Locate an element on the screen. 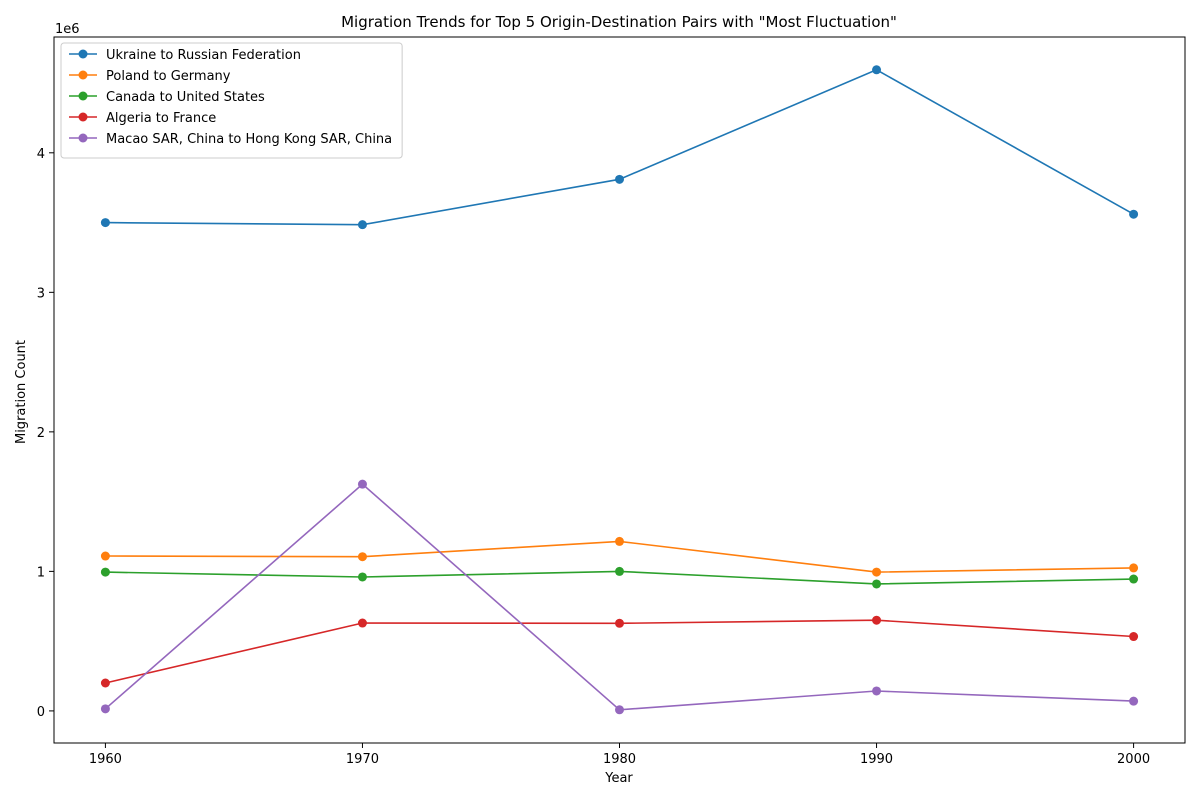 This screenshot has height=800, width=1200. y-tick-label: 4 is located at coordinates (41, 154).